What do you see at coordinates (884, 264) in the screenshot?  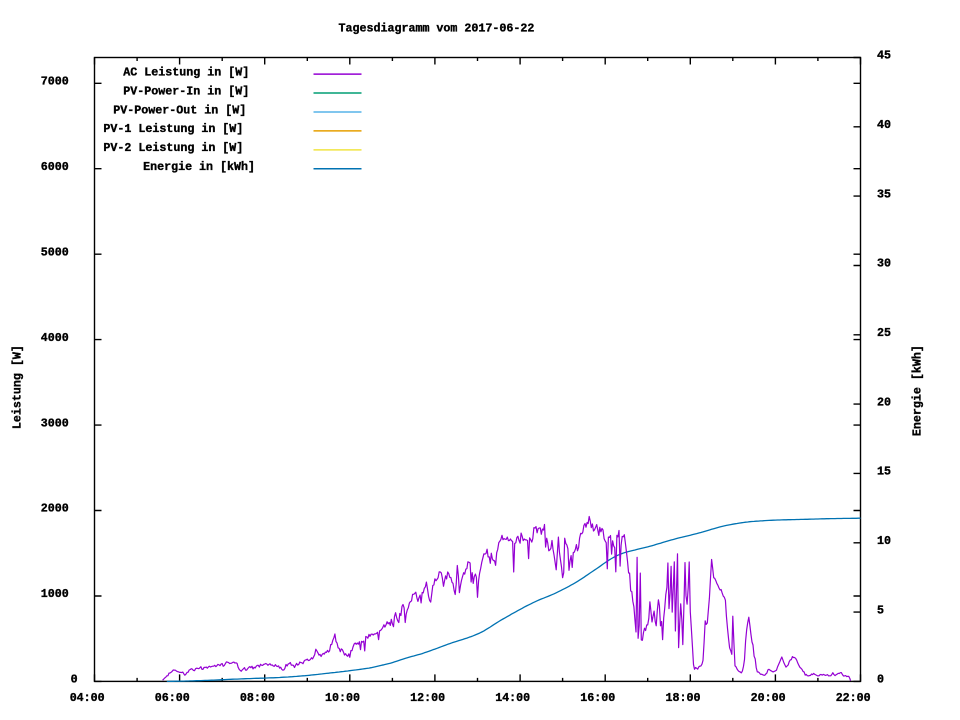 I see `svg-text: 30` at bounding box center [884, 264].